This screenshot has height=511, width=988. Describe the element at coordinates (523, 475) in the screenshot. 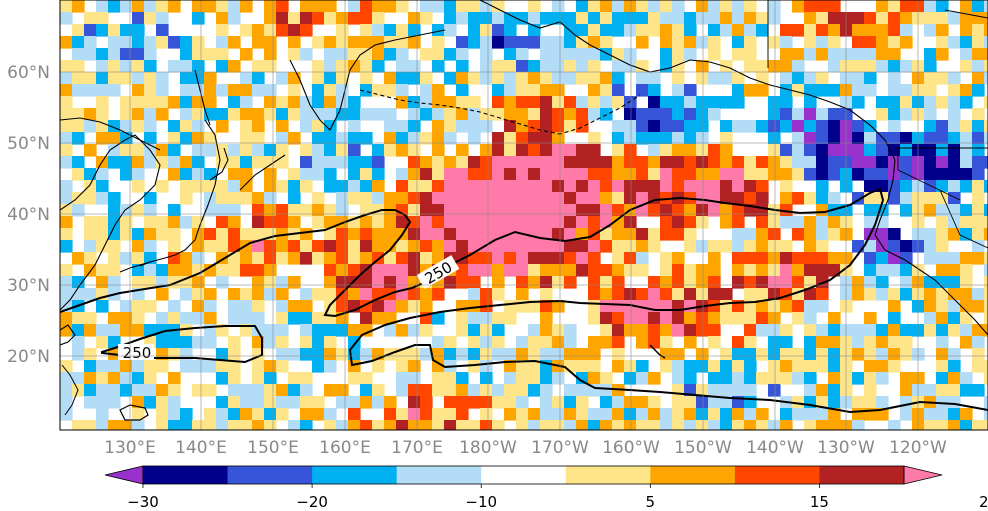

I see `colorbar-frame` at that location.